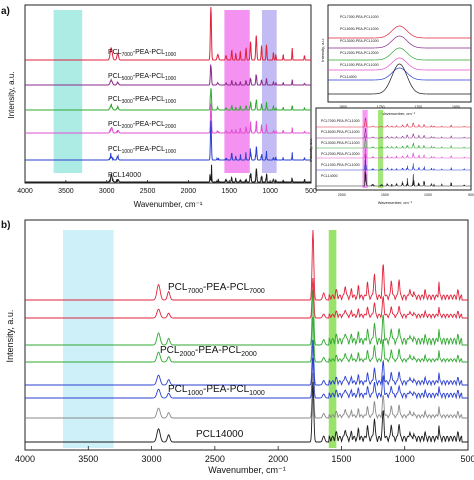  Describe the element at coordinates (10, 336) in the screenshot. I see `panel-b-ylabel: Intensity, a.u.` at that location.